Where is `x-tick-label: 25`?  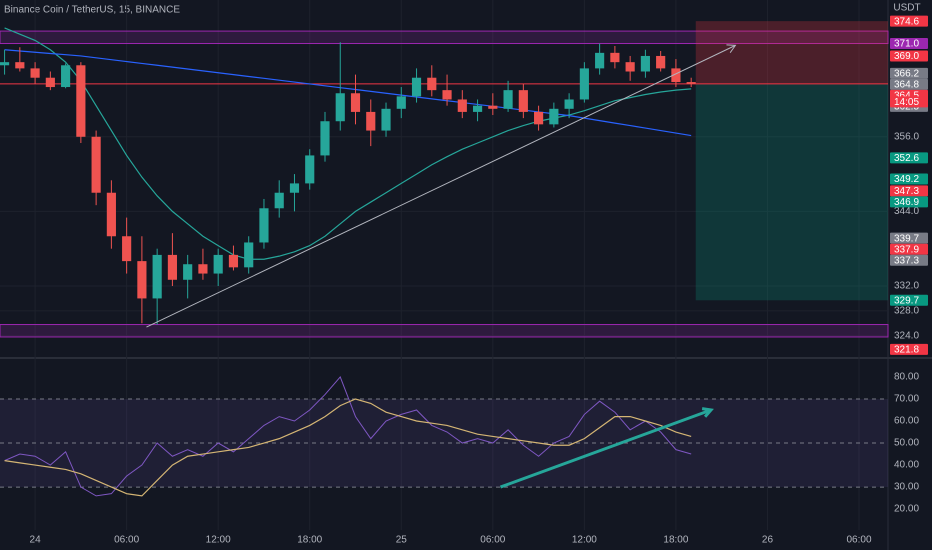
x-tick-label: 25 is located at coordinates (402, 540).